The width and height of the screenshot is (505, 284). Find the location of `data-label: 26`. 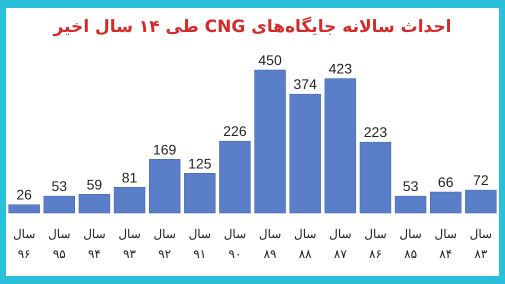

data-label: 26 is located at coordinates (24, 194).